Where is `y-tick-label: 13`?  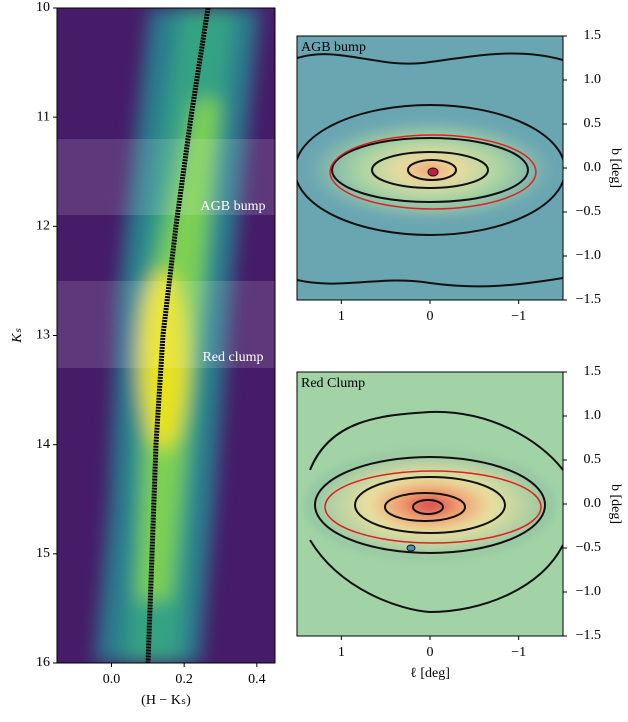 y-tick-label: 13 is located at coordinates (43, 335).